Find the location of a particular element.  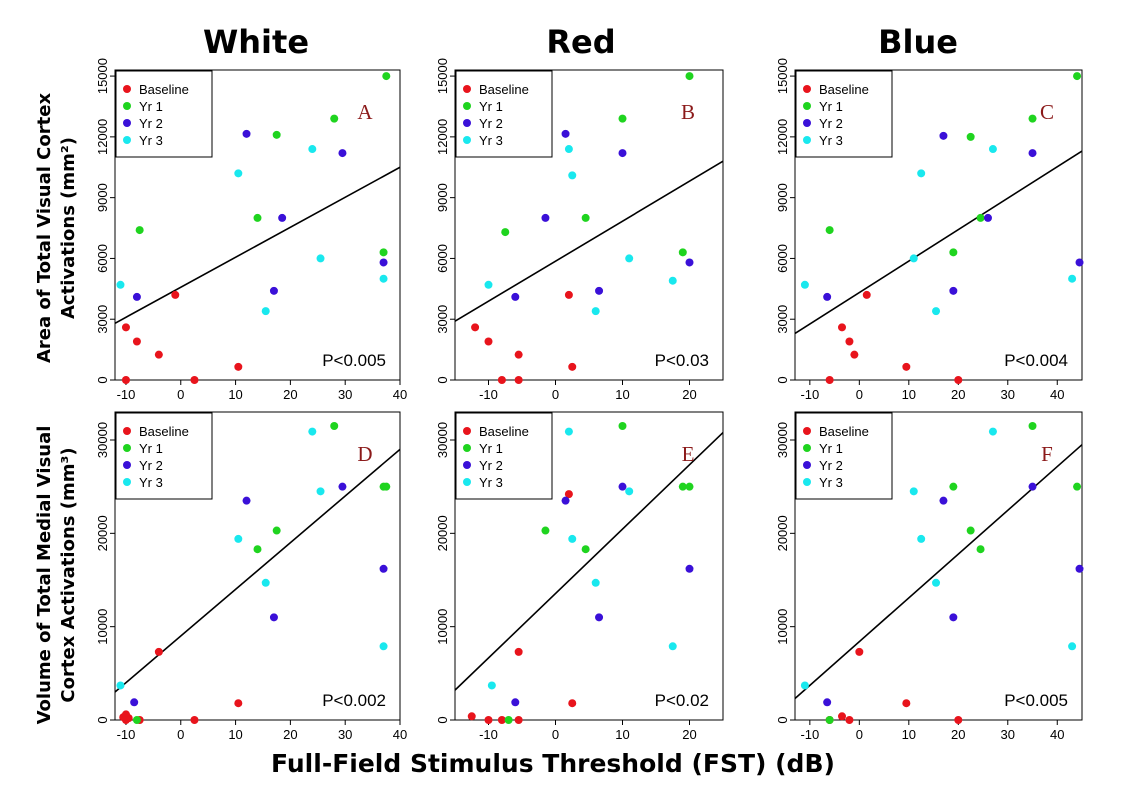

p-value-c: P<0.004 is located at coordinates (1036, 360).